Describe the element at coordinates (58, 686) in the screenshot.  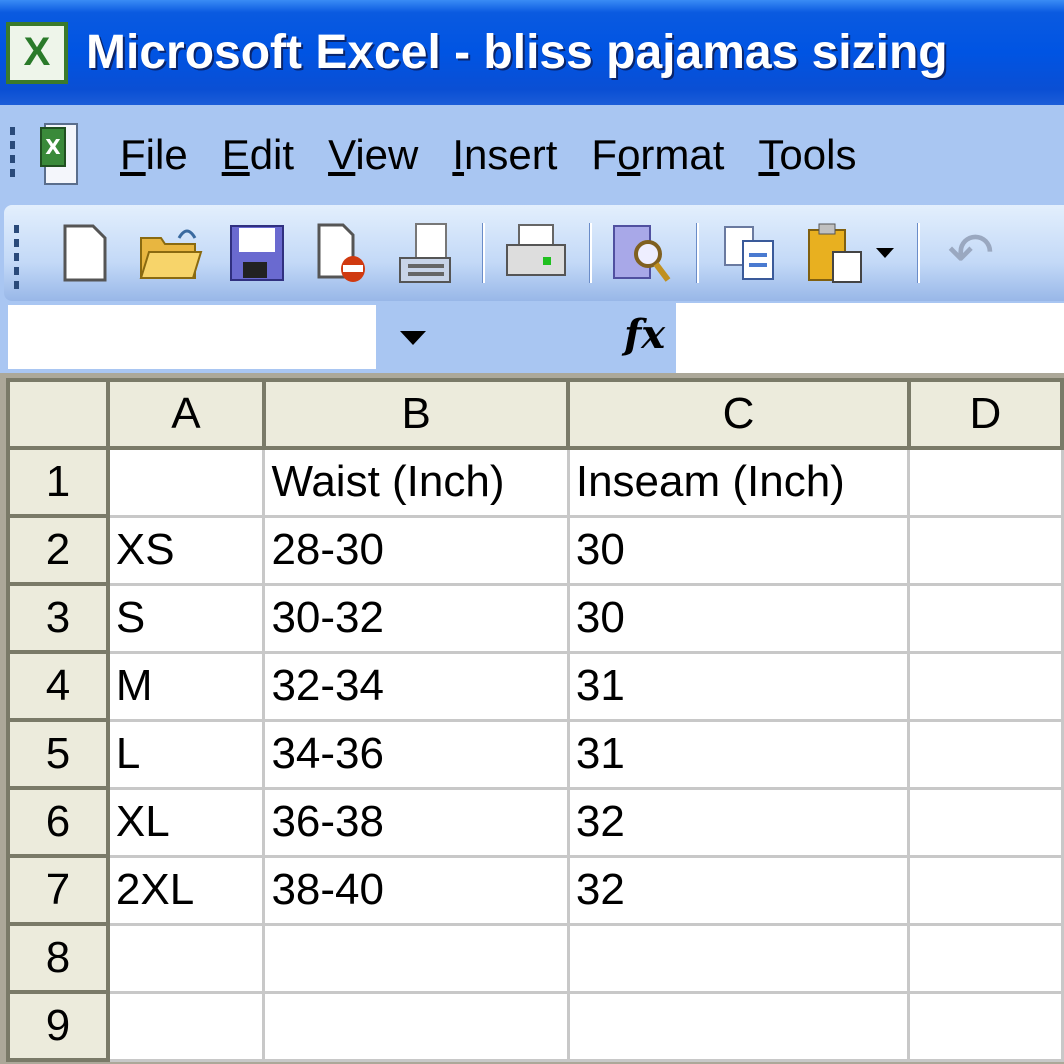
I see `row-header-4: 4` at that location.